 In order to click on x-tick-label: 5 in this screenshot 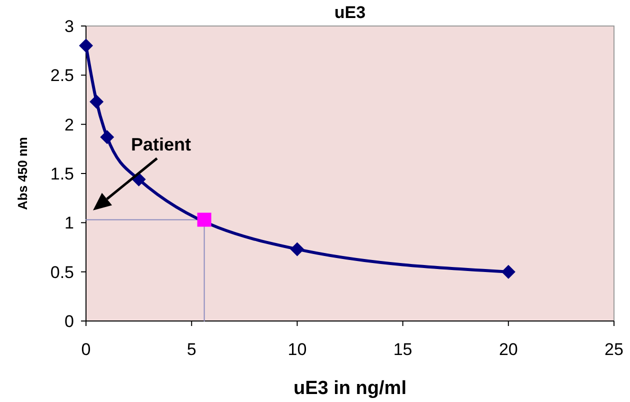, I will do `click(191, 349)`.